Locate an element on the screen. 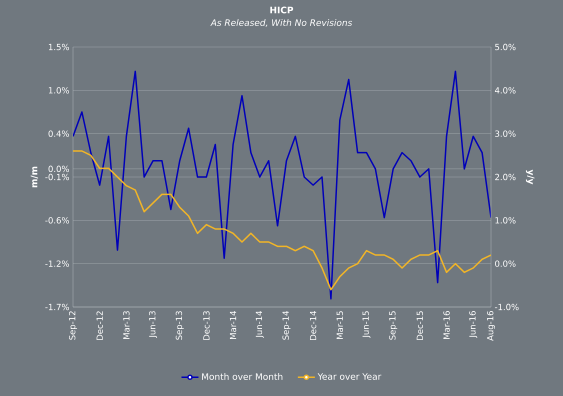 The height and width of the screenshot is (396, 563). y-tick-label: -0.6% is located at coordinates (57, 220).